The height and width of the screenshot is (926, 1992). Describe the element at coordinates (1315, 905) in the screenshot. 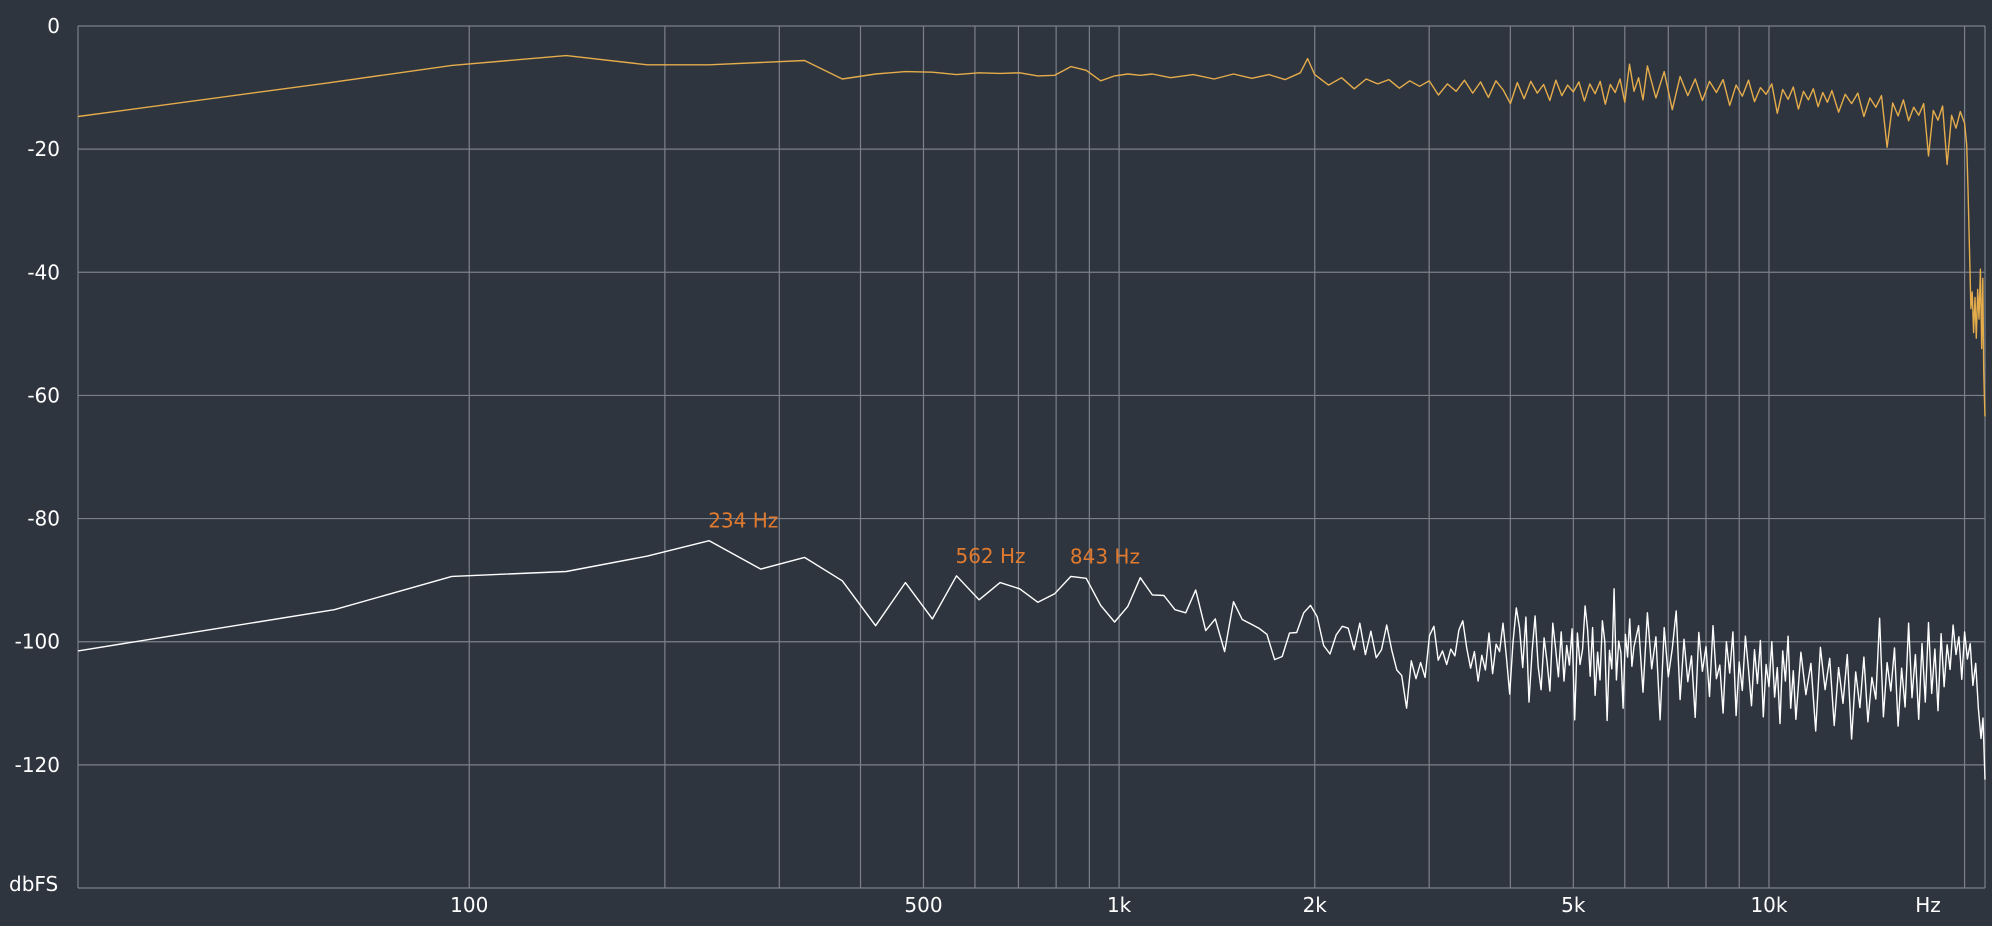

I see `x-tick-label: 2k` at that location.